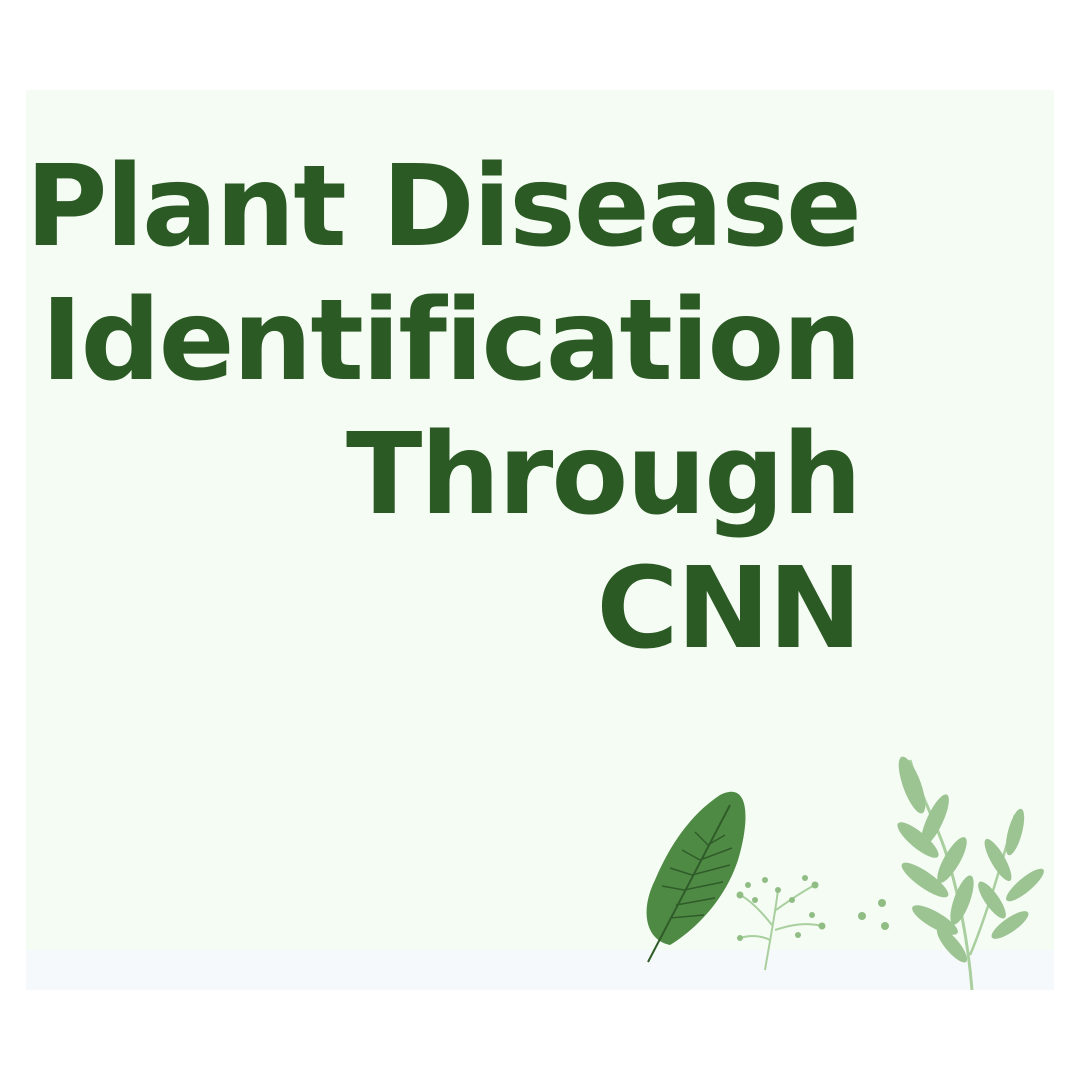  Describe the element at coordinates (845, 873) in the screenshot. I see `plant-decoration` at that location.